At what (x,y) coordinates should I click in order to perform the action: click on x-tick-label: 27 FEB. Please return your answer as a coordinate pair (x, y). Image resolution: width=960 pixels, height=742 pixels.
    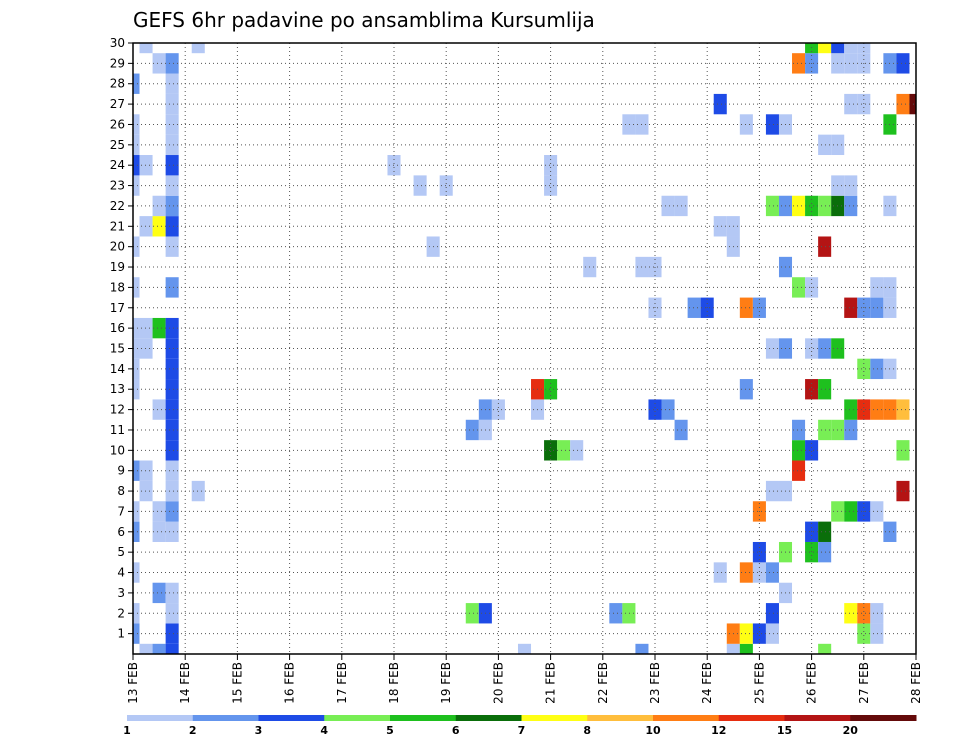
    Looking at the image, I should click on (864, 683).